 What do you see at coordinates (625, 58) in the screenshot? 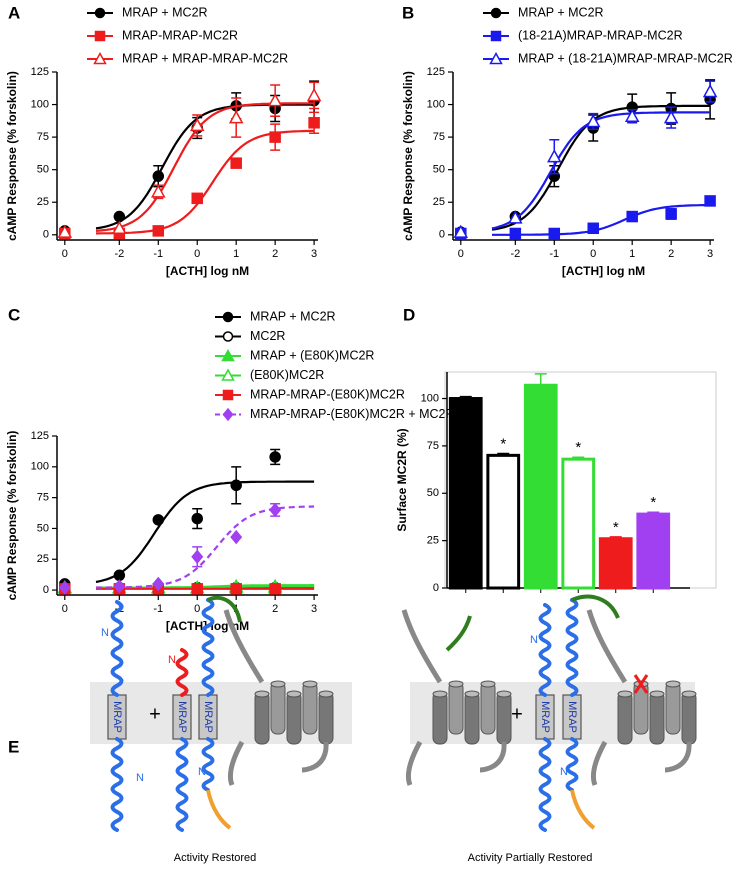
I see `legend-label: MRAP + (18-21A)MRAP-MRAP-MC2R` at bounding box center [625, 58].